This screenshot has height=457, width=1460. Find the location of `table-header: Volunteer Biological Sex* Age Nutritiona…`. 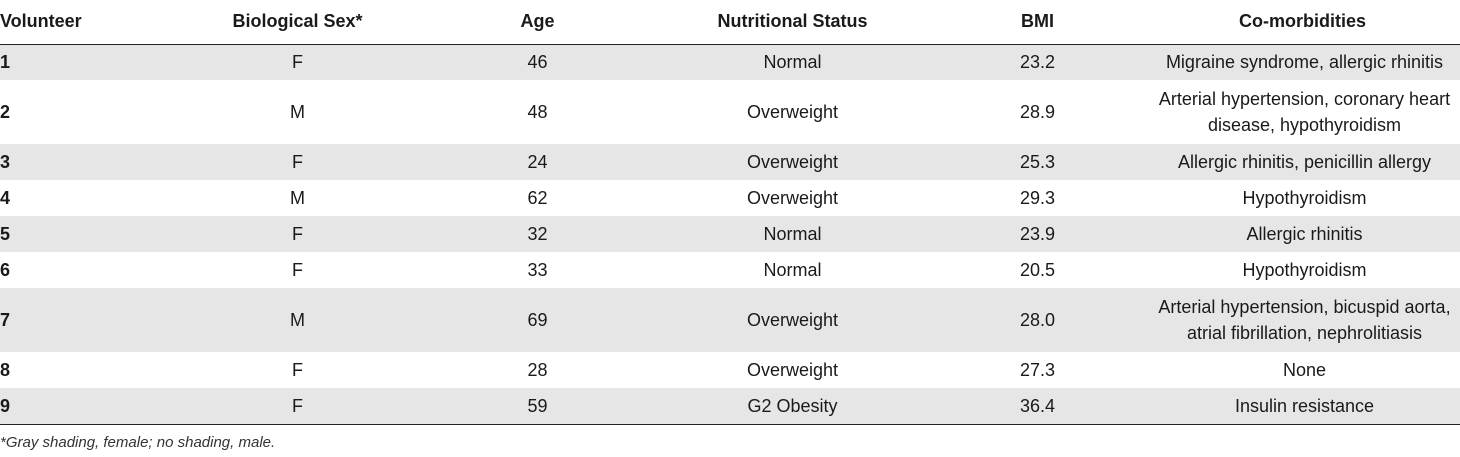

table-header: Volunteer Biological Sex* Age Nutritiona… is located at coordinates (730, 22).